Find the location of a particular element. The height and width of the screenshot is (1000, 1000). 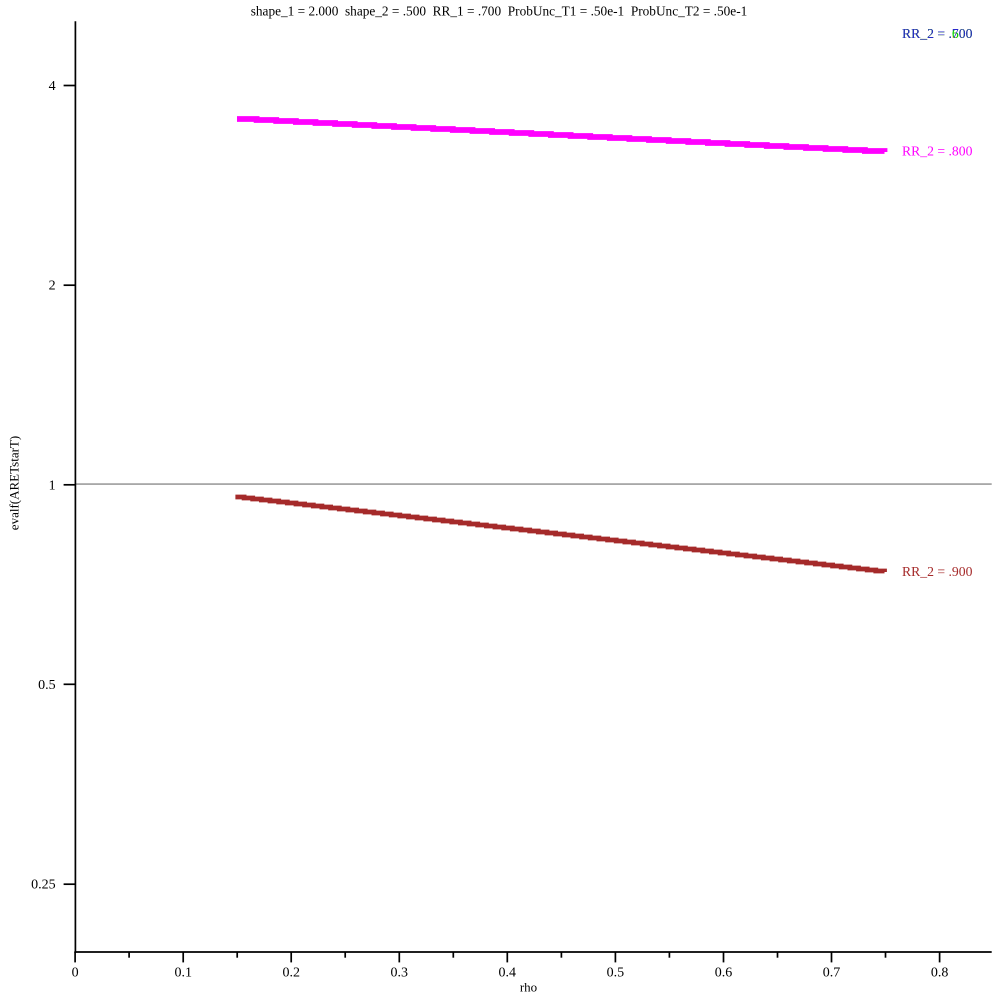

svg-text: 0 is located at coordinates (75, 973).